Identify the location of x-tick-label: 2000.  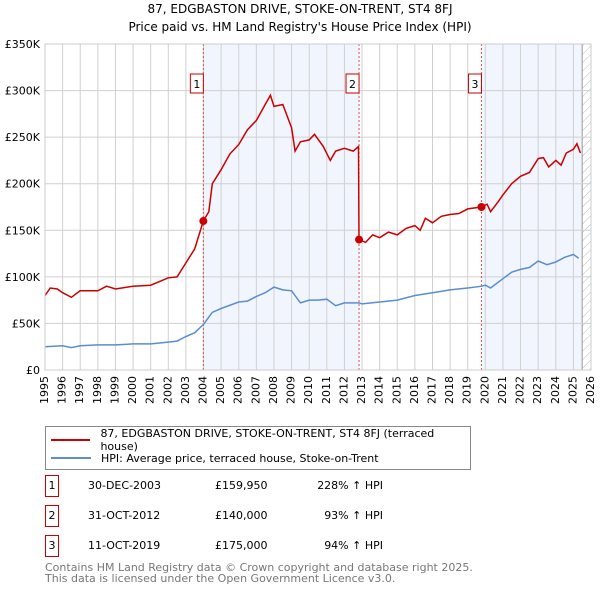
(132, 390).